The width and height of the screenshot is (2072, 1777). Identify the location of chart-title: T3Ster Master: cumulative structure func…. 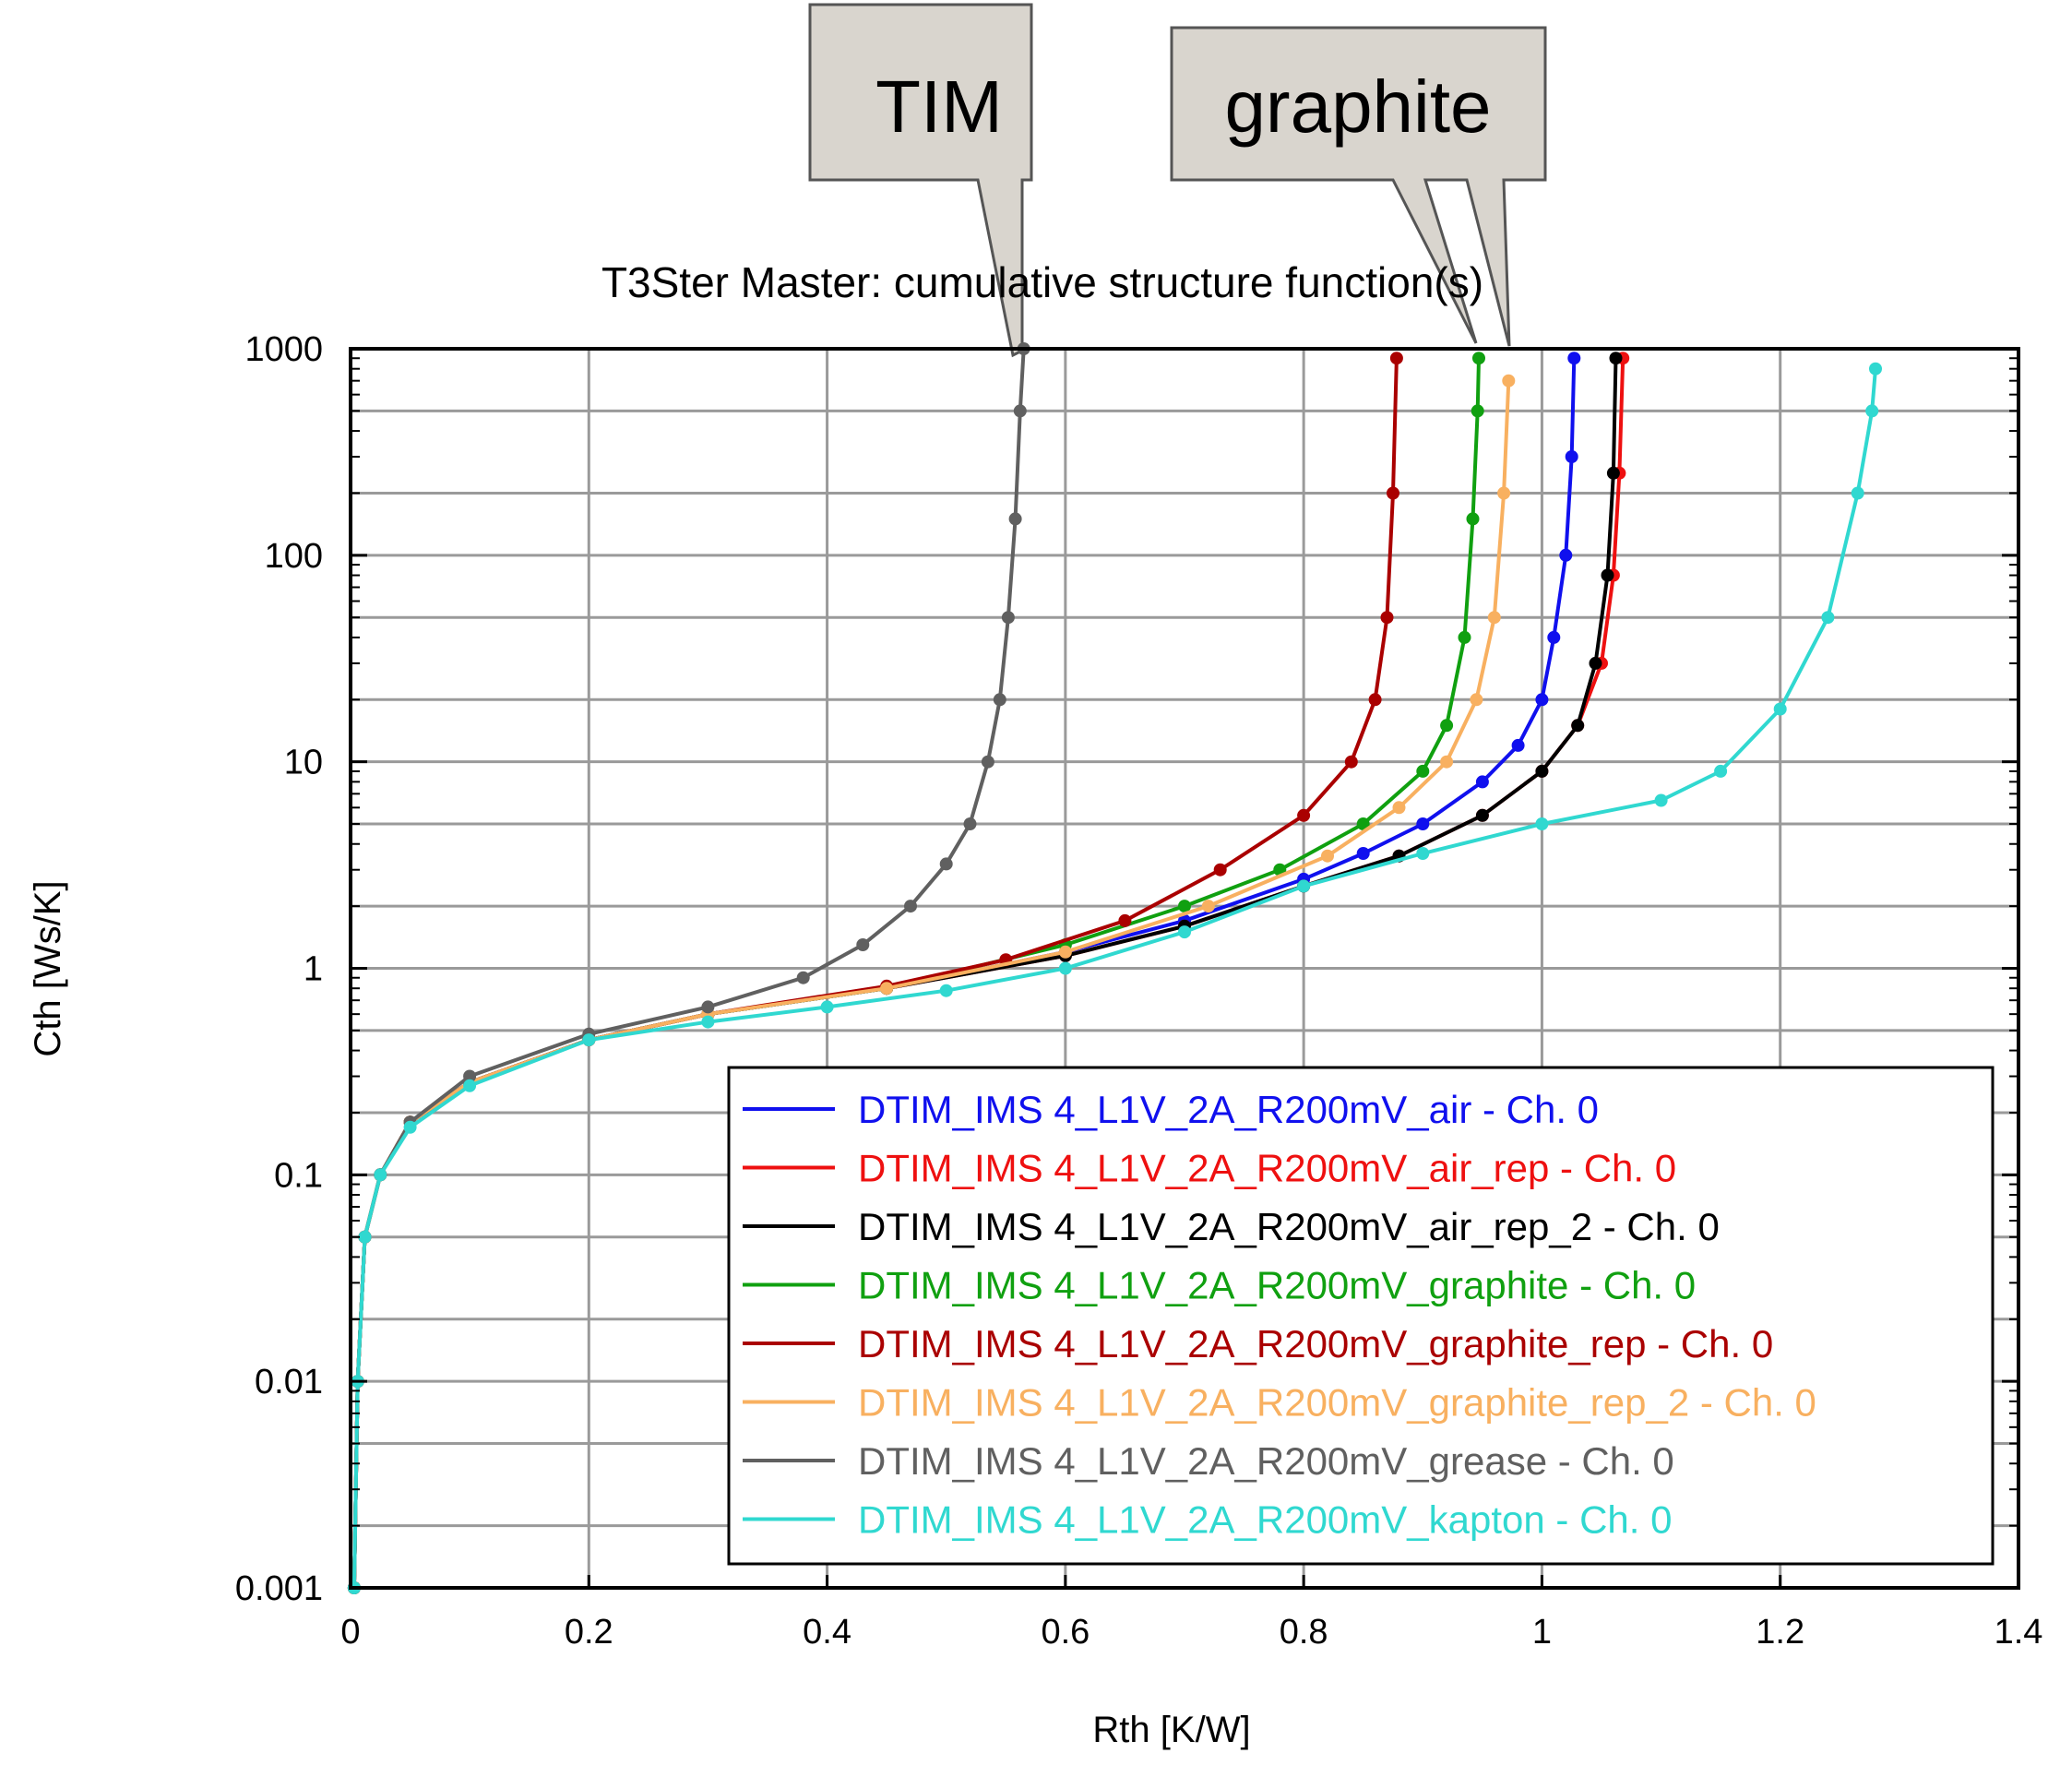
(1042, 282).